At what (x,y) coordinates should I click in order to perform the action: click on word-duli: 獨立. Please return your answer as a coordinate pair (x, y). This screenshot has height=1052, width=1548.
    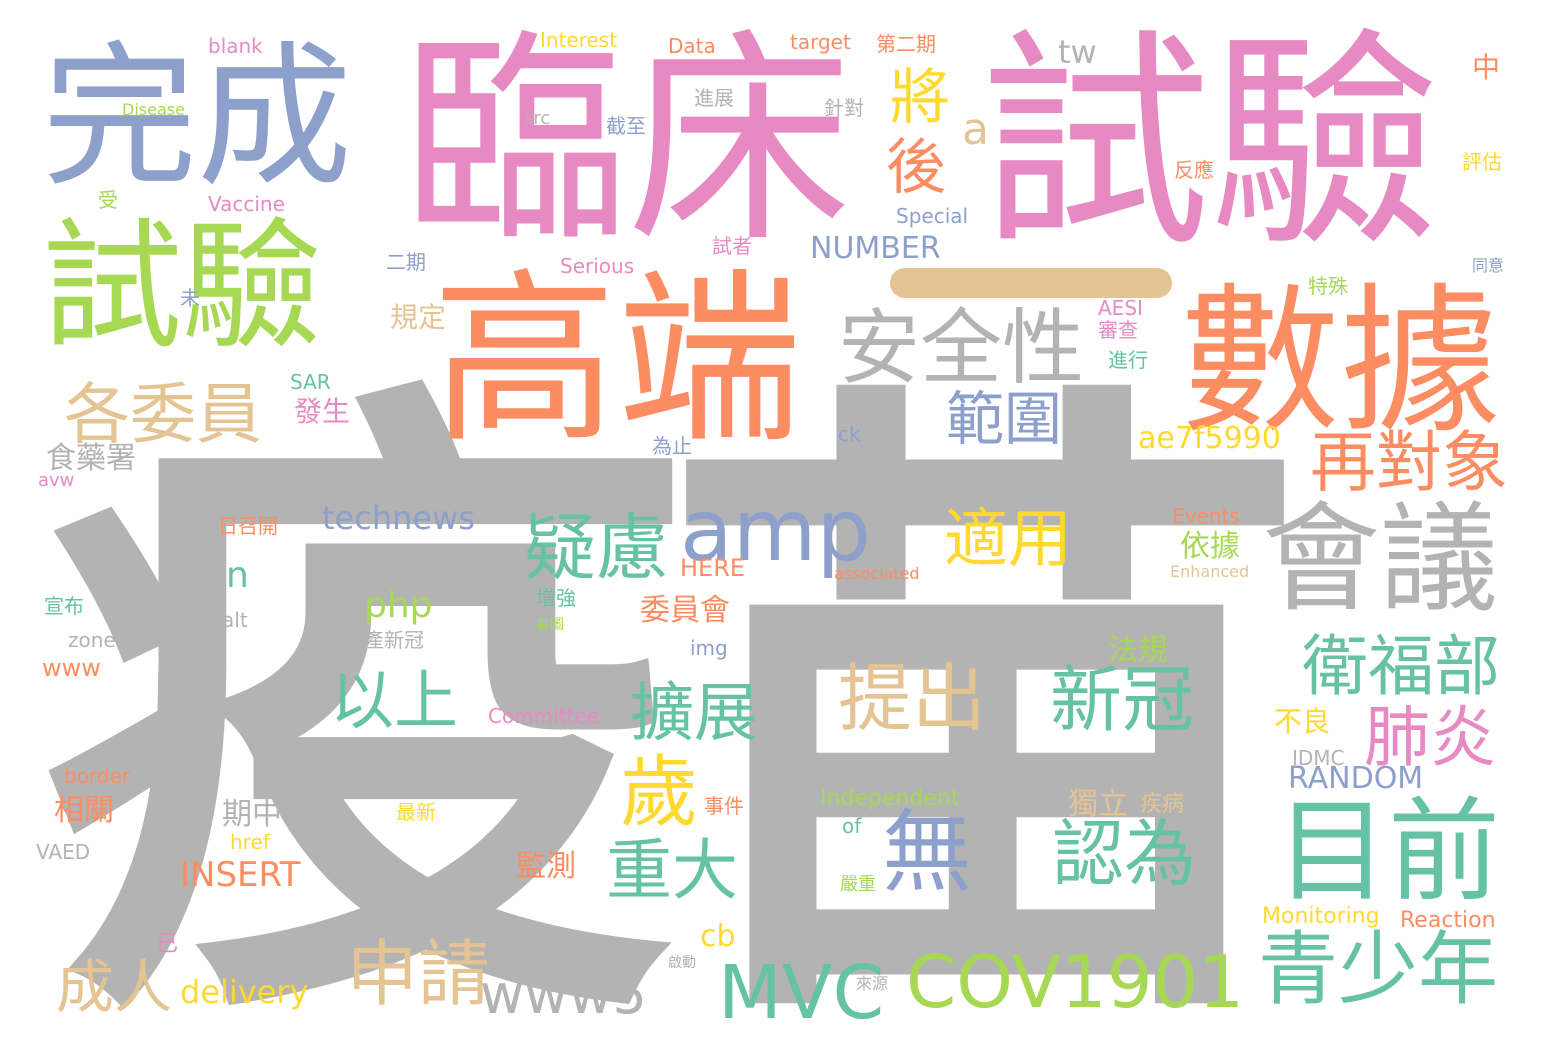
    Looking at the image, I should click on (1098, 804).